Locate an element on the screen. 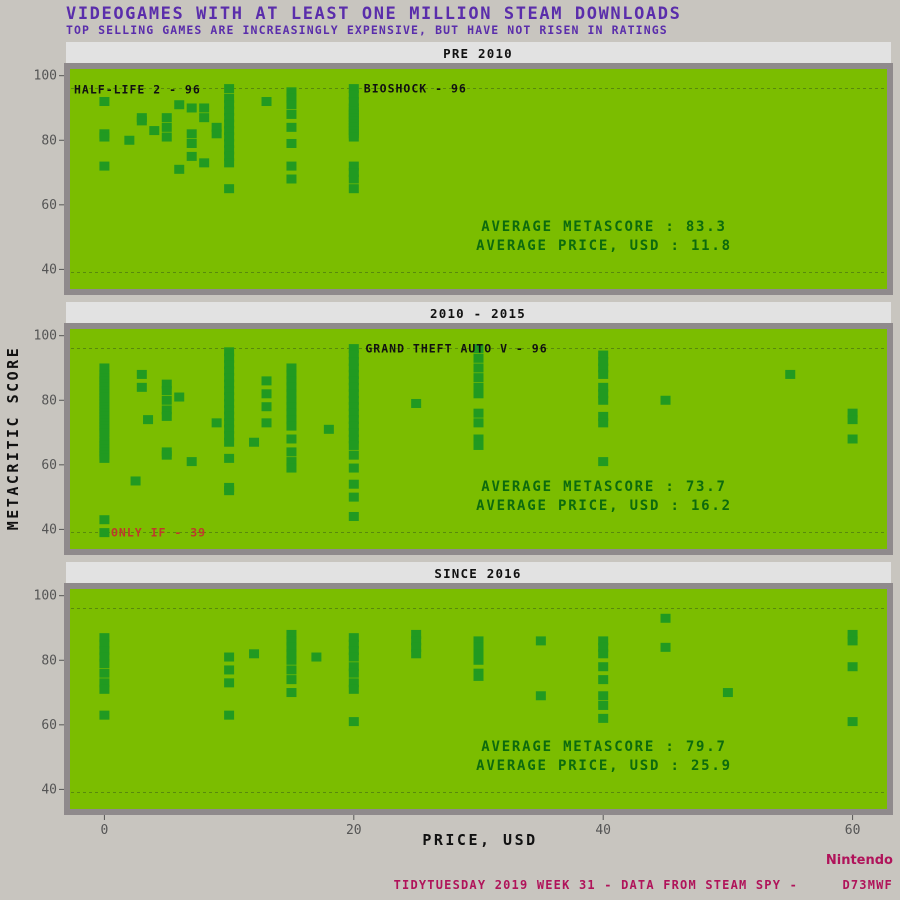 This screenshot has height=900, width=900. facet-strip-label: PRE 2010 is located at coordinates (478, 53).